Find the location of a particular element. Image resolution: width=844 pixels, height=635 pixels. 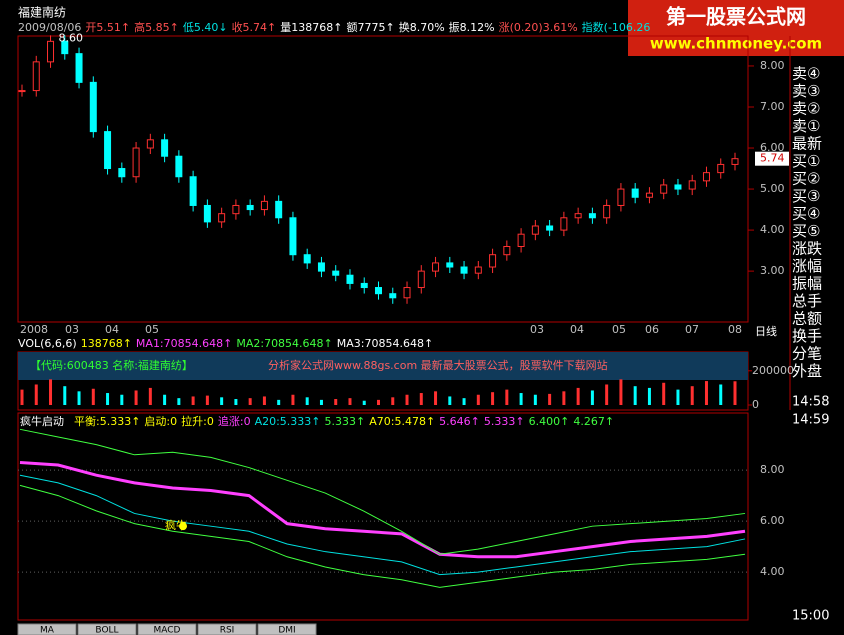

quote-item: 追涨:0 is located at coordinates (234, 421).